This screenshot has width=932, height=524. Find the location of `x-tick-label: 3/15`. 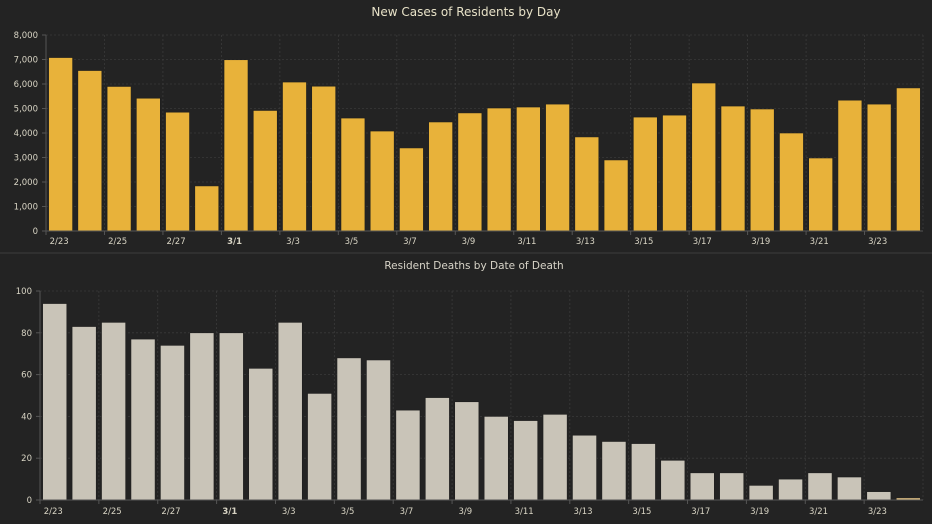

x-tick-label: 3/15 is located at coordinates (643, 242).